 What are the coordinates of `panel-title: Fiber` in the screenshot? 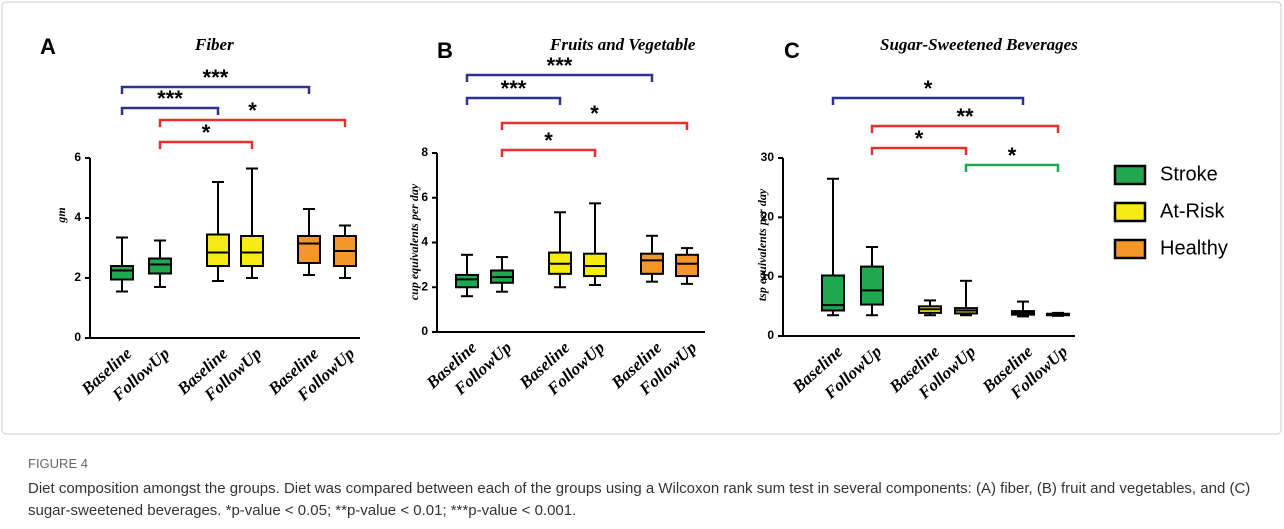 It's located at (214, 44).